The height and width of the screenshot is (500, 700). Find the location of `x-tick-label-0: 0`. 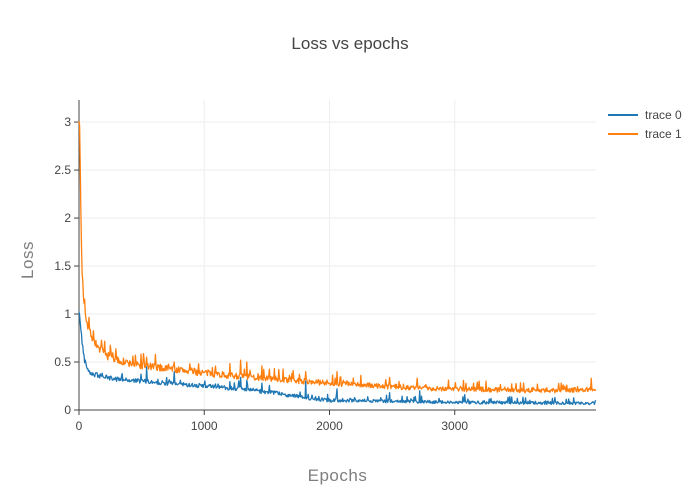

x-tick-label-0: 0 is located at coordinates (79, 426).